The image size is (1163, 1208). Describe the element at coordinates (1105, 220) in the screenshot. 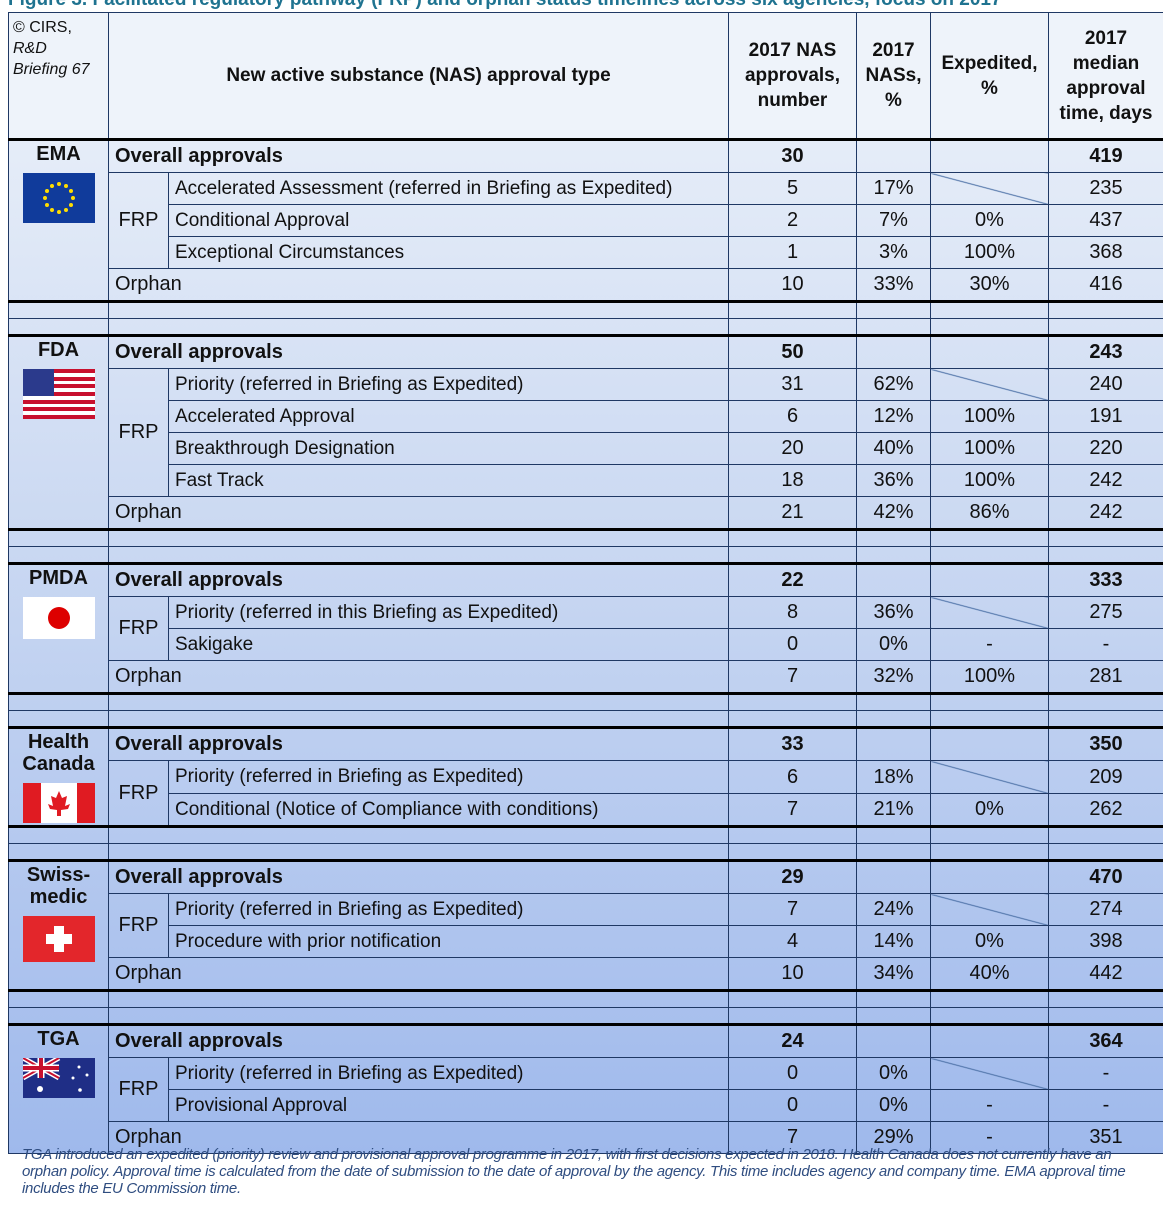

I see `median-days: 437` at that location.